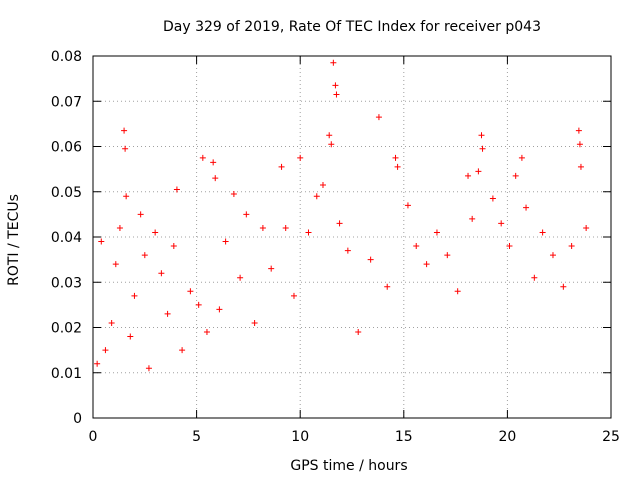  What do you see at coordinates (507, 437) in the screenshot?
I see `x-tick-label: 20` at bounding box center [507, 437].